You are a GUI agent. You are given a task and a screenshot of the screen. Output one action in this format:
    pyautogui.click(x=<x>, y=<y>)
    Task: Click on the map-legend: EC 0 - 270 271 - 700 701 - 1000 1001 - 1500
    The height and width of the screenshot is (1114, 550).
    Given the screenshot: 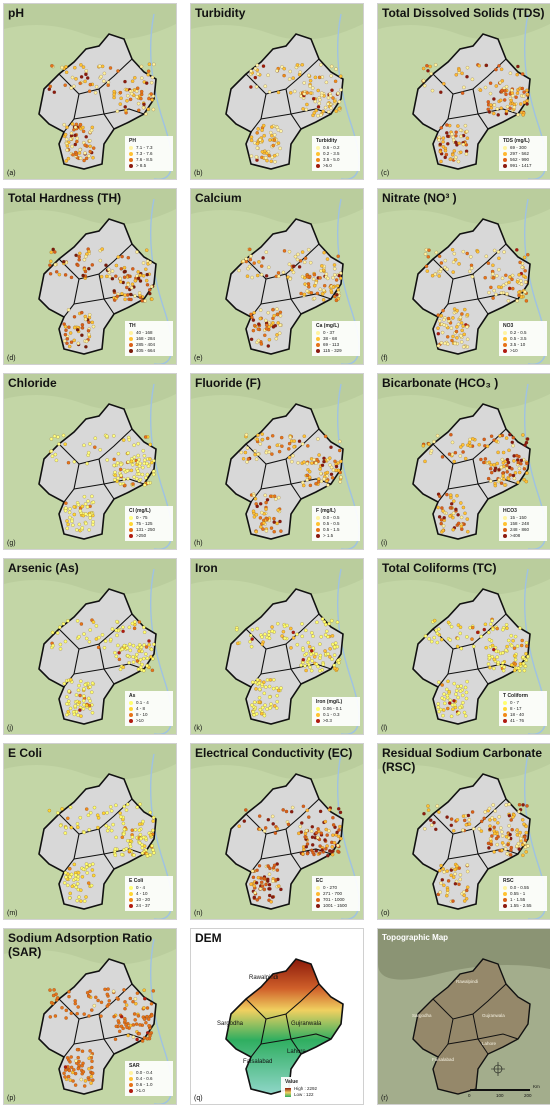 What is the action you would take?
    pyautogui.click(x=336, y=893)
    